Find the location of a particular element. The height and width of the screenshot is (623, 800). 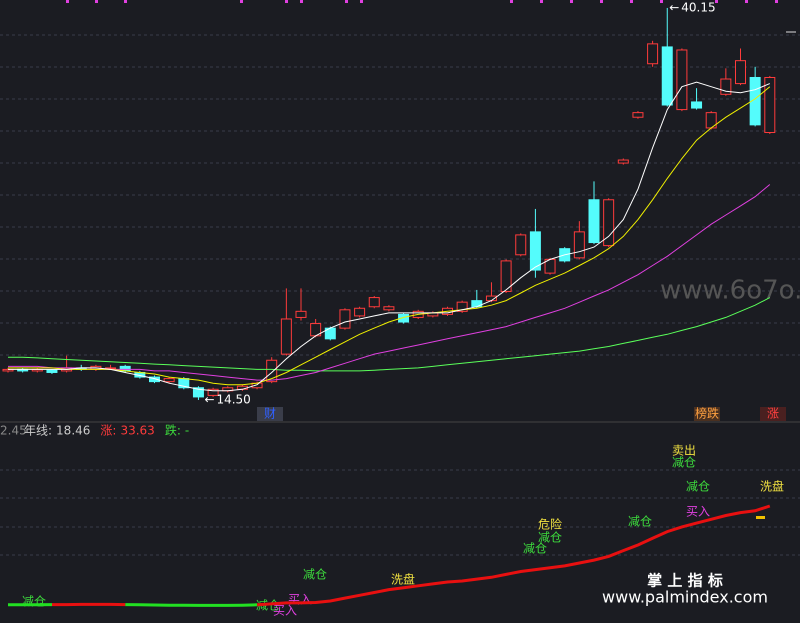

watermark-url: www.palmindex.com is located at coordinates (685, 597).